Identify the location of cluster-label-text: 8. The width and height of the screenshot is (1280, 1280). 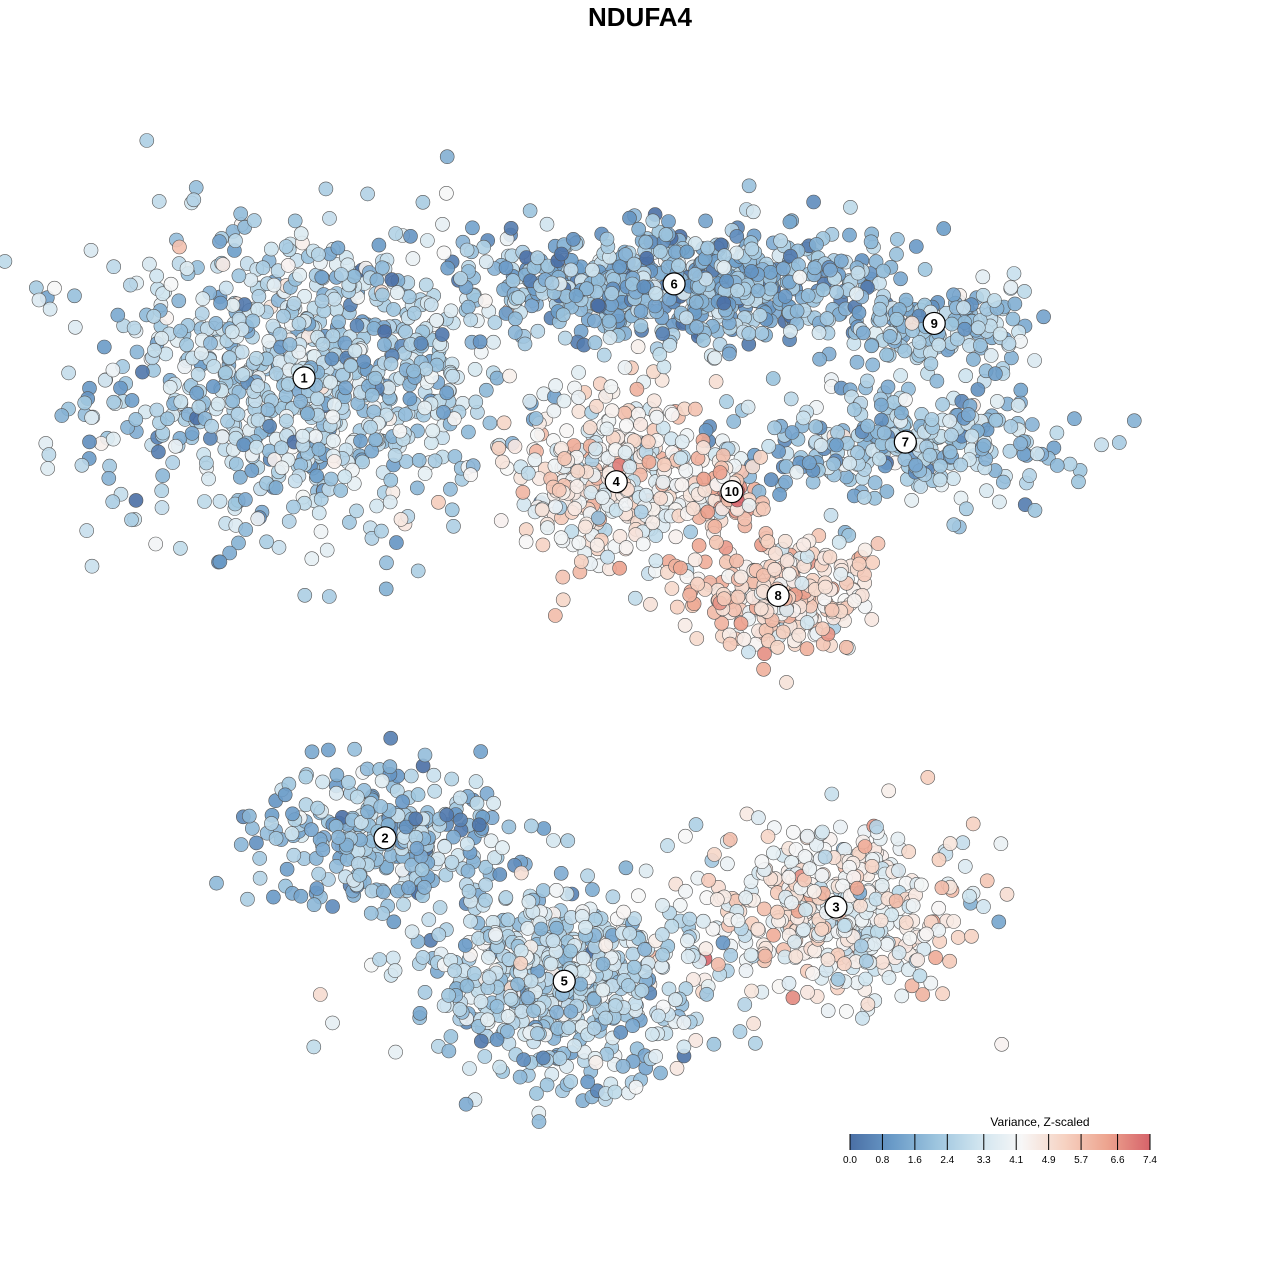
(778, 595).